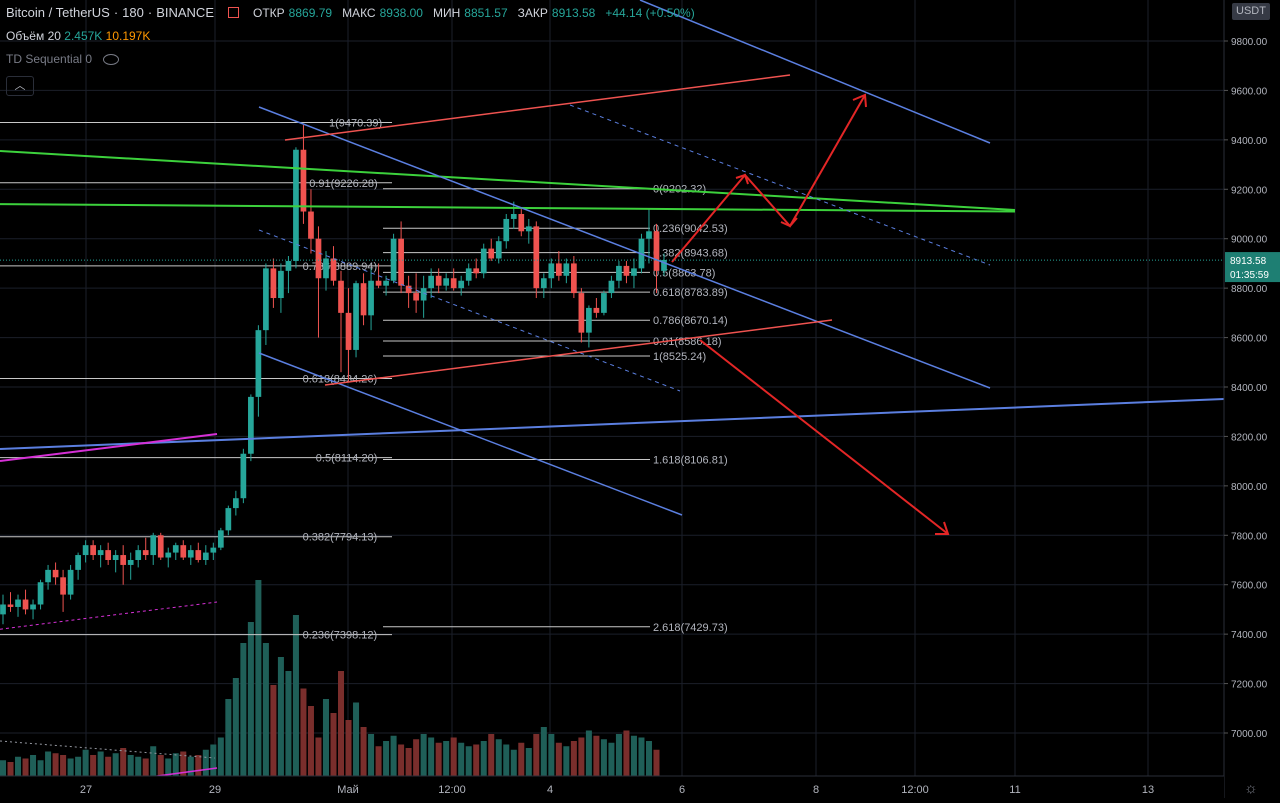  Describe the element at coordinates (78, 36) in the screenshot. I see `volume-legend: Объём 20 2.457K 10.197K` at that location.